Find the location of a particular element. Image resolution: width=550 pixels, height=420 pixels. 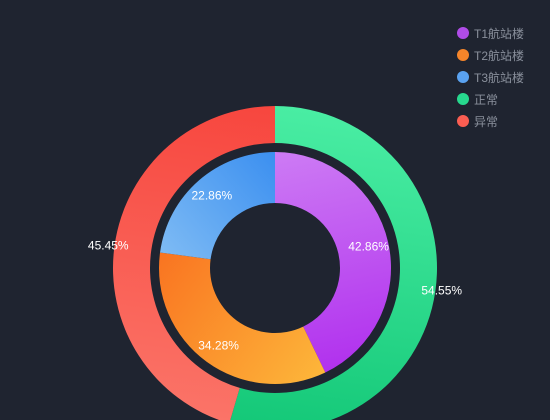

legend-label: T1航站楼 is located at coordinates (499, 33).